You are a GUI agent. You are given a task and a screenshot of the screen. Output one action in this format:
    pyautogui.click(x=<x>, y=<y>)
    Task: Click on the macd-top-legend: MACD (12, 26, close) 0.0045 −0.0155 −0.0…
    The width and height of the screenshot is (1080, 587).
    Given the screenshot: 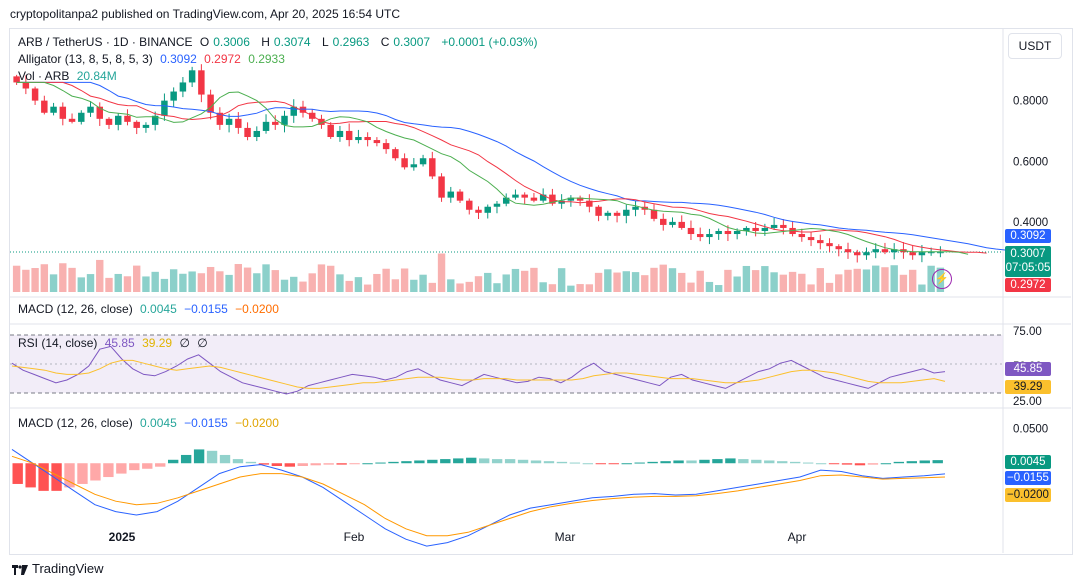 What is the action you would take?
    pyautogui.click(x=150, y=309)
    